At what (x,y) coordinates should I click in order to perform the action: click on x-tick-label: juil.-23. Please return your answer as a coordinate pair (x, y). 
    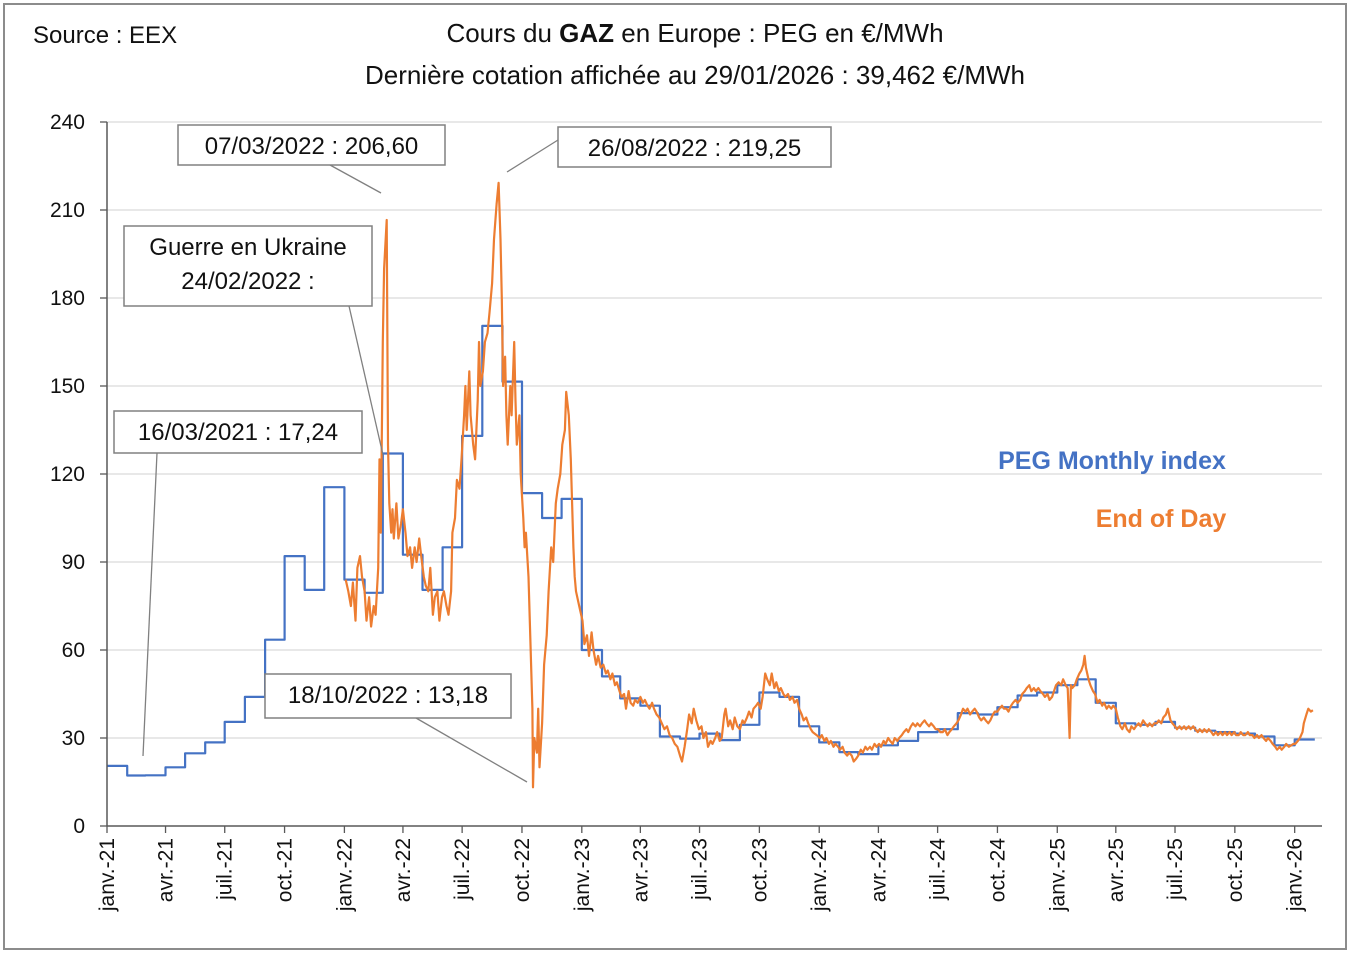
    Looking at the image, I should click on (700, 869).